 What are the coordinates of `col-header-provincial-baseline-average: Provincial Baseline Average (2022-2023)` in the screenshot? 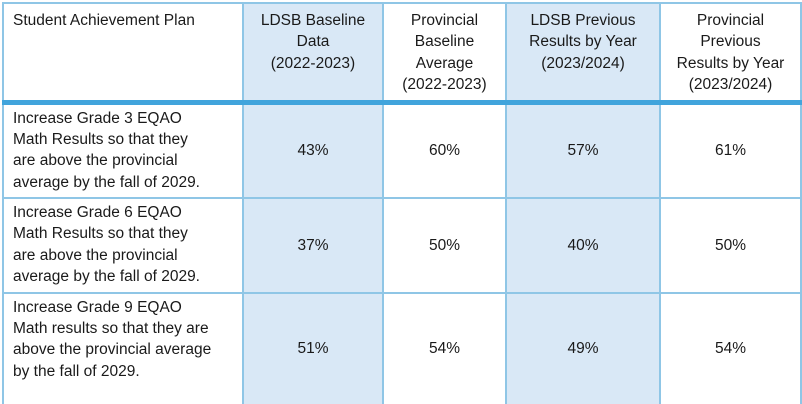 It's located at (444, 53).